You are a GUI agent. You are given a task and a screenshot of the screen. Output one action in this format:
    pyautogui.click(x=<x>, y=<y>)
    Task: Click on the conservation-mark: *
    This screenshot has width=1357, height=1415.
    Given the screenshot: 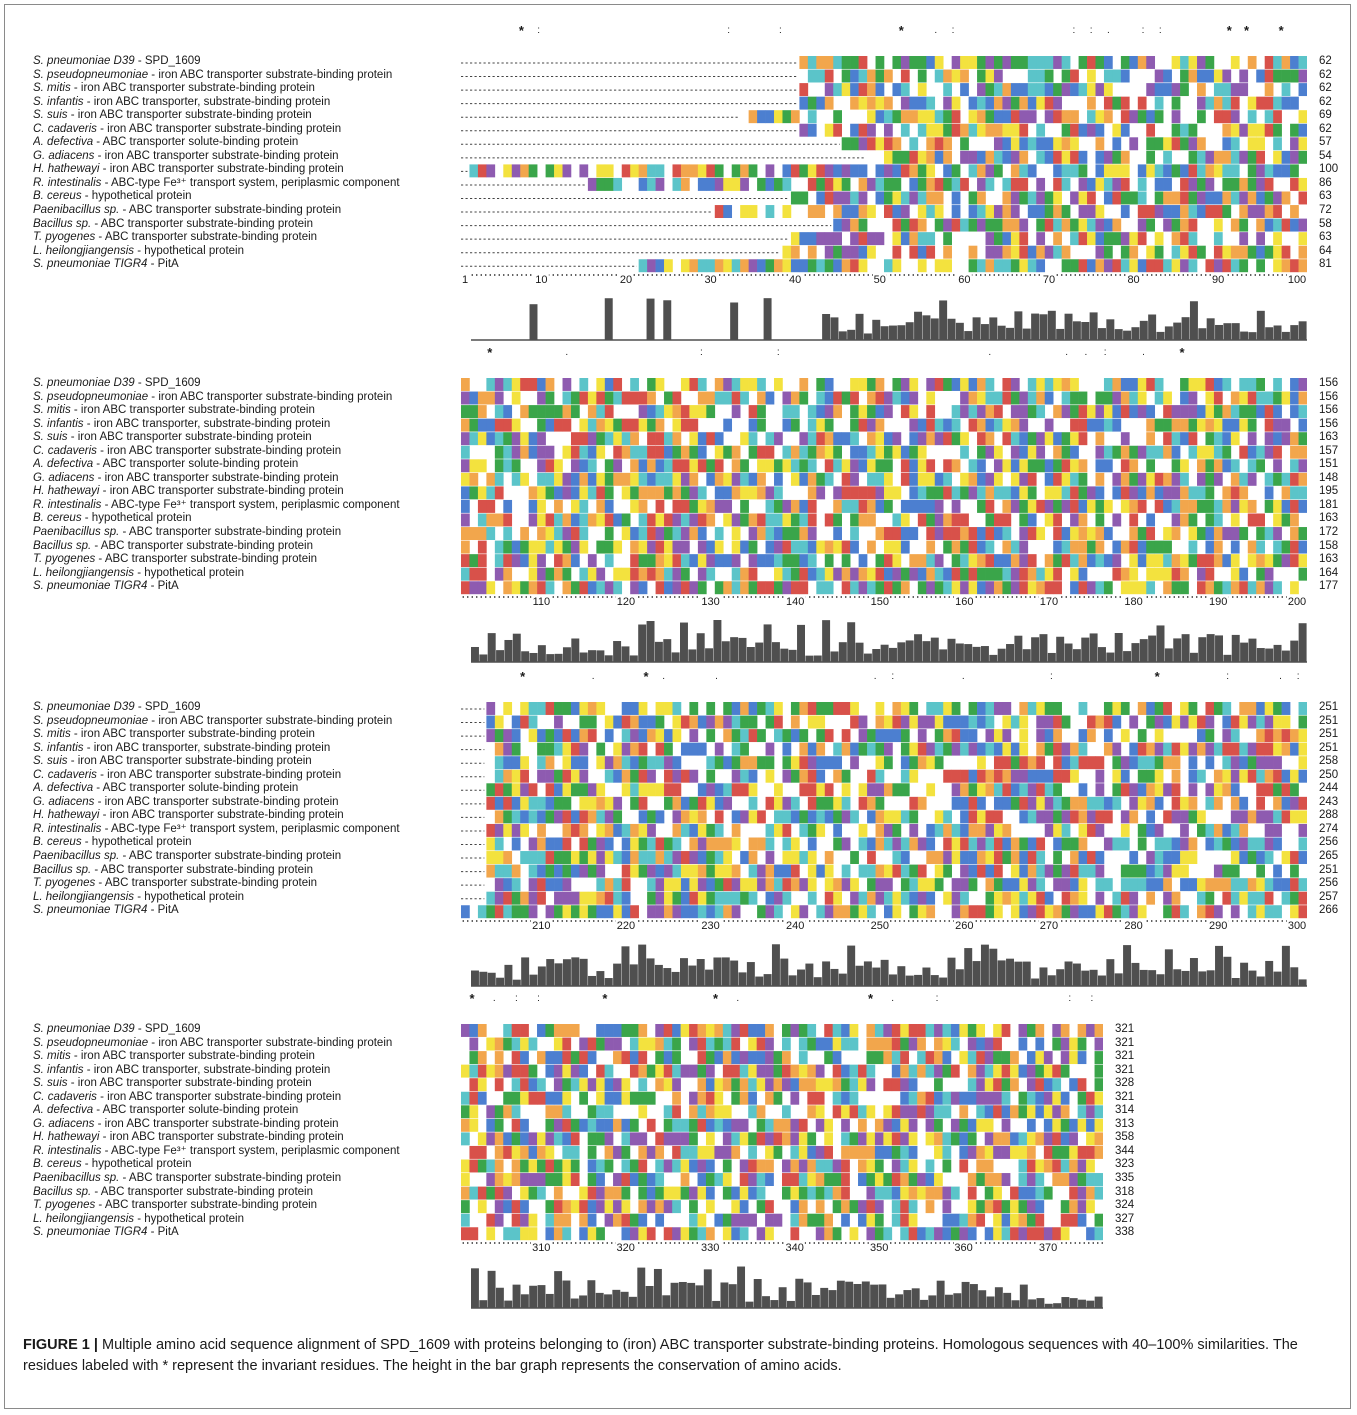 What is the action you would take?
    pyautogui.click(x=472, y=998)
    